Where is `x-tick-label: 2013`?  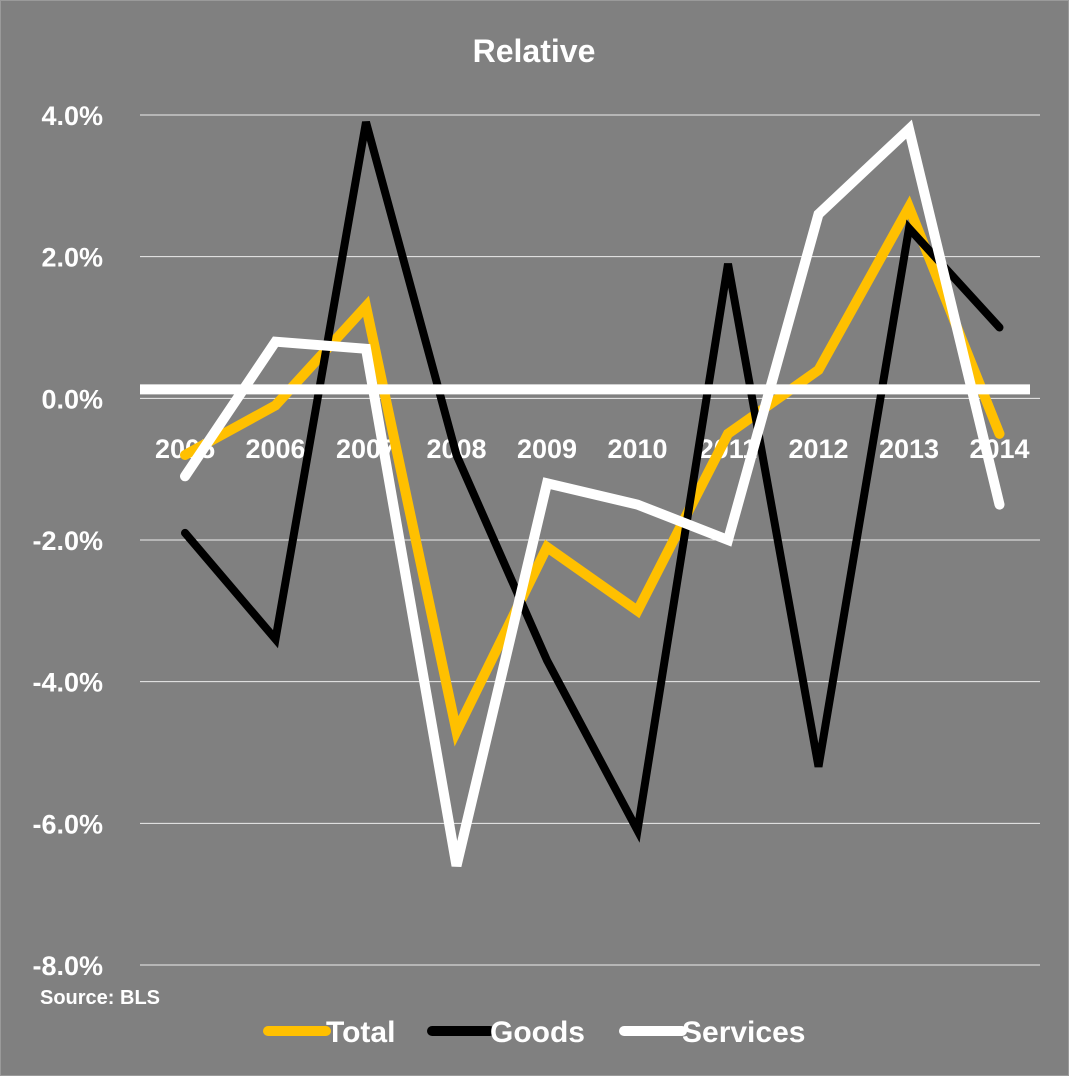
x-tick-label: 2013 is located at coordinates (909, 449).